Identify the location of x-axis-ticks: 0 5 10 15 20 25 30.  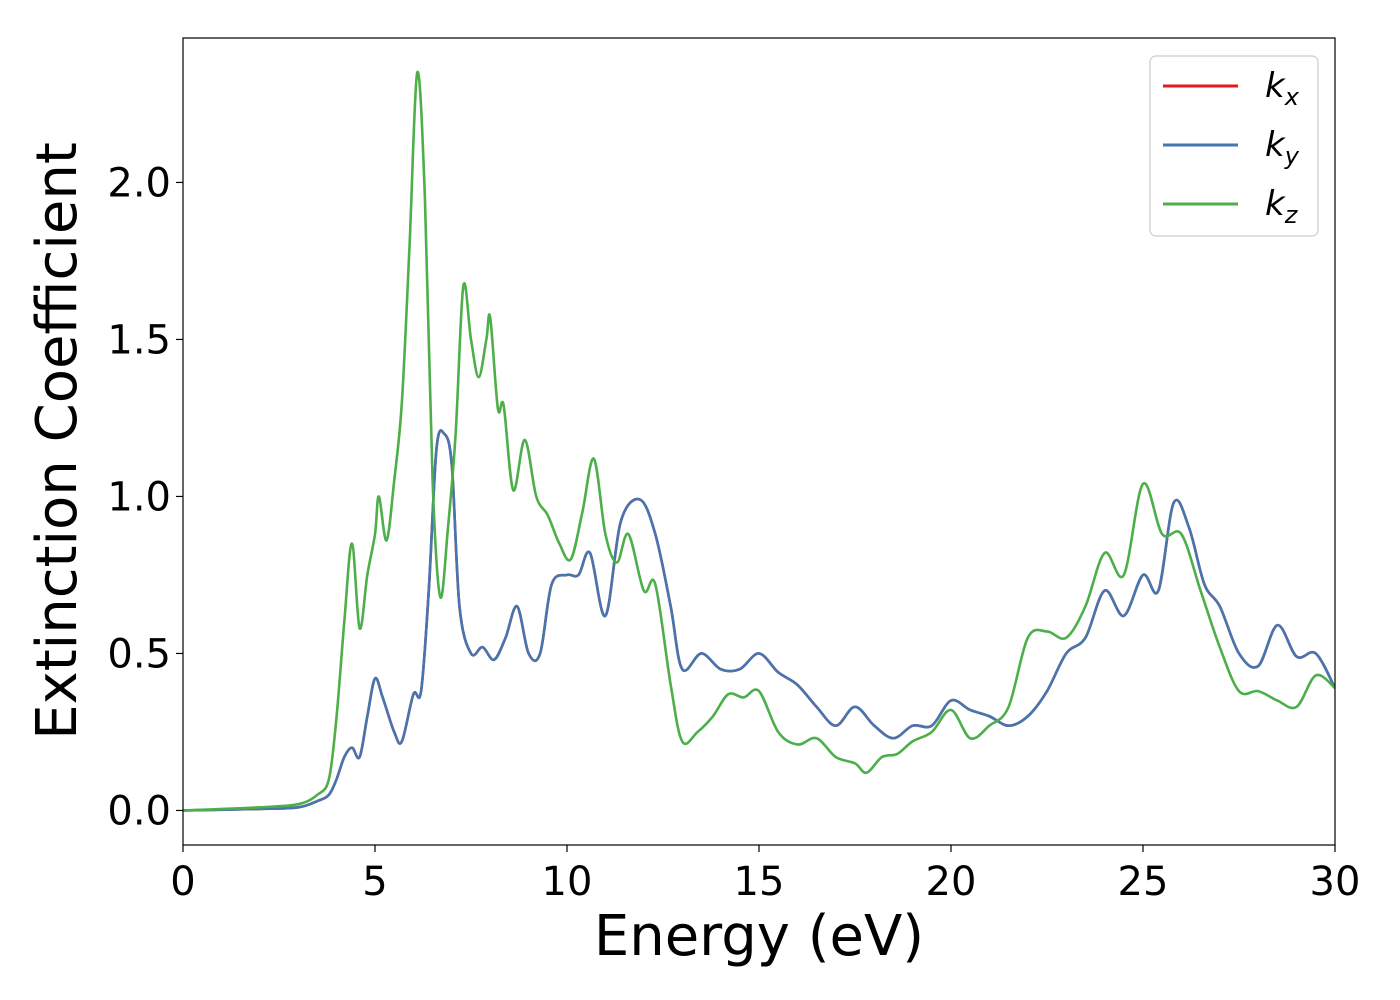
(765, 875).